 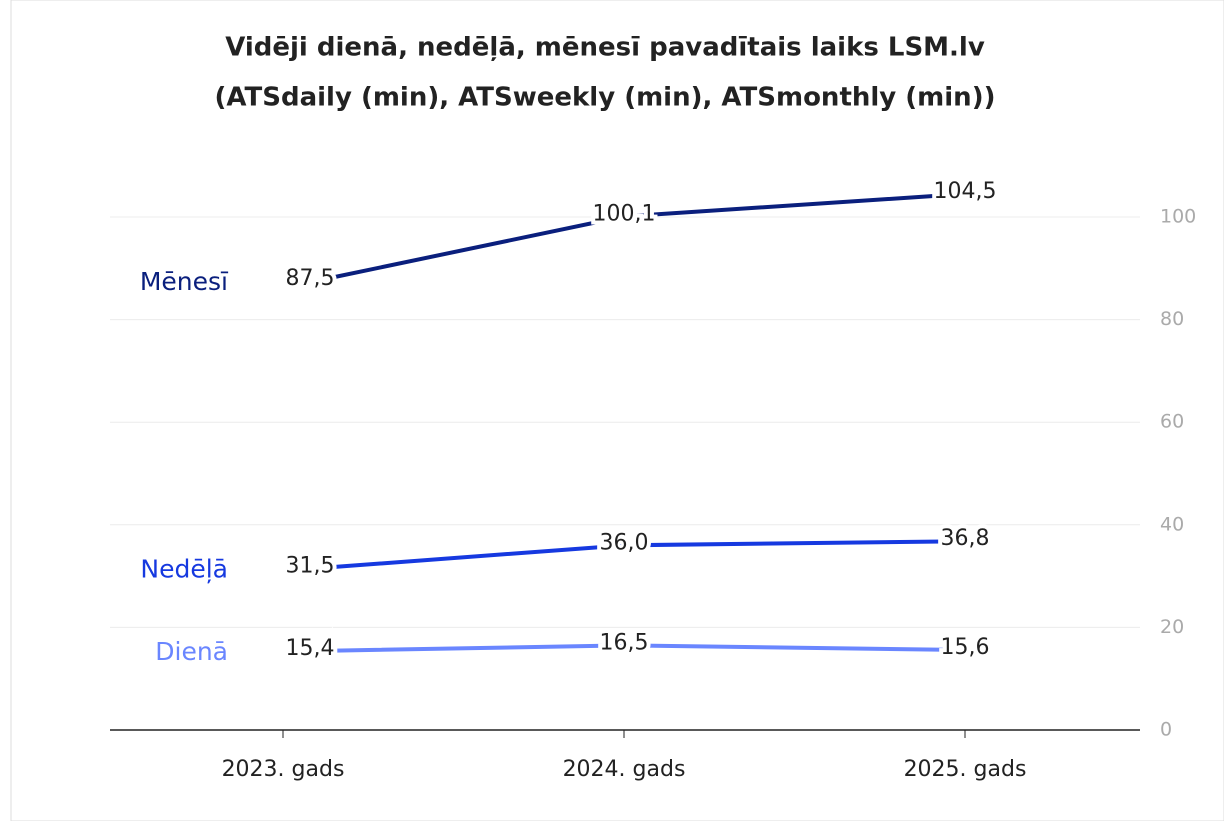 I want to click on y-tick-label: 40, so click(x=1172, y=524).